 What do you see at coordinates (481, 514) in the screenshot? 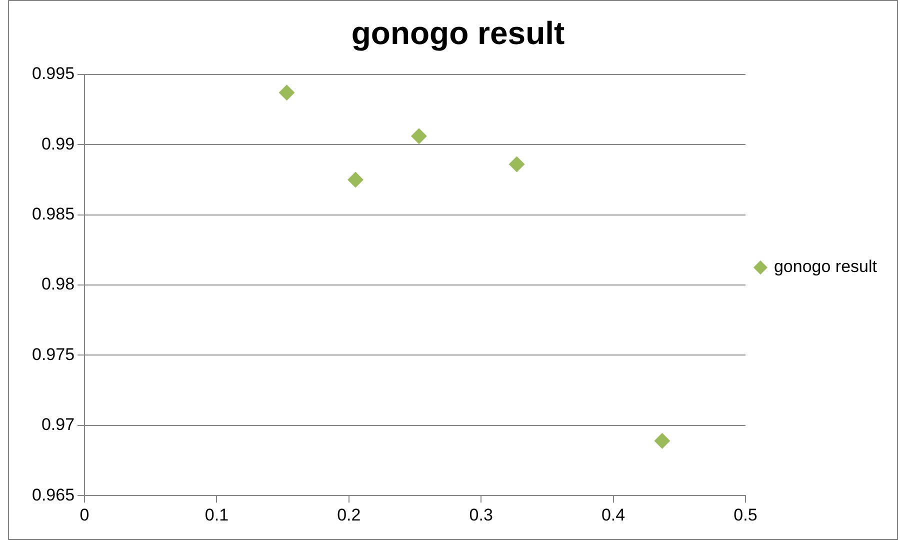
I see `x-tick-label: 0.3` at bounding box center [481, 514].